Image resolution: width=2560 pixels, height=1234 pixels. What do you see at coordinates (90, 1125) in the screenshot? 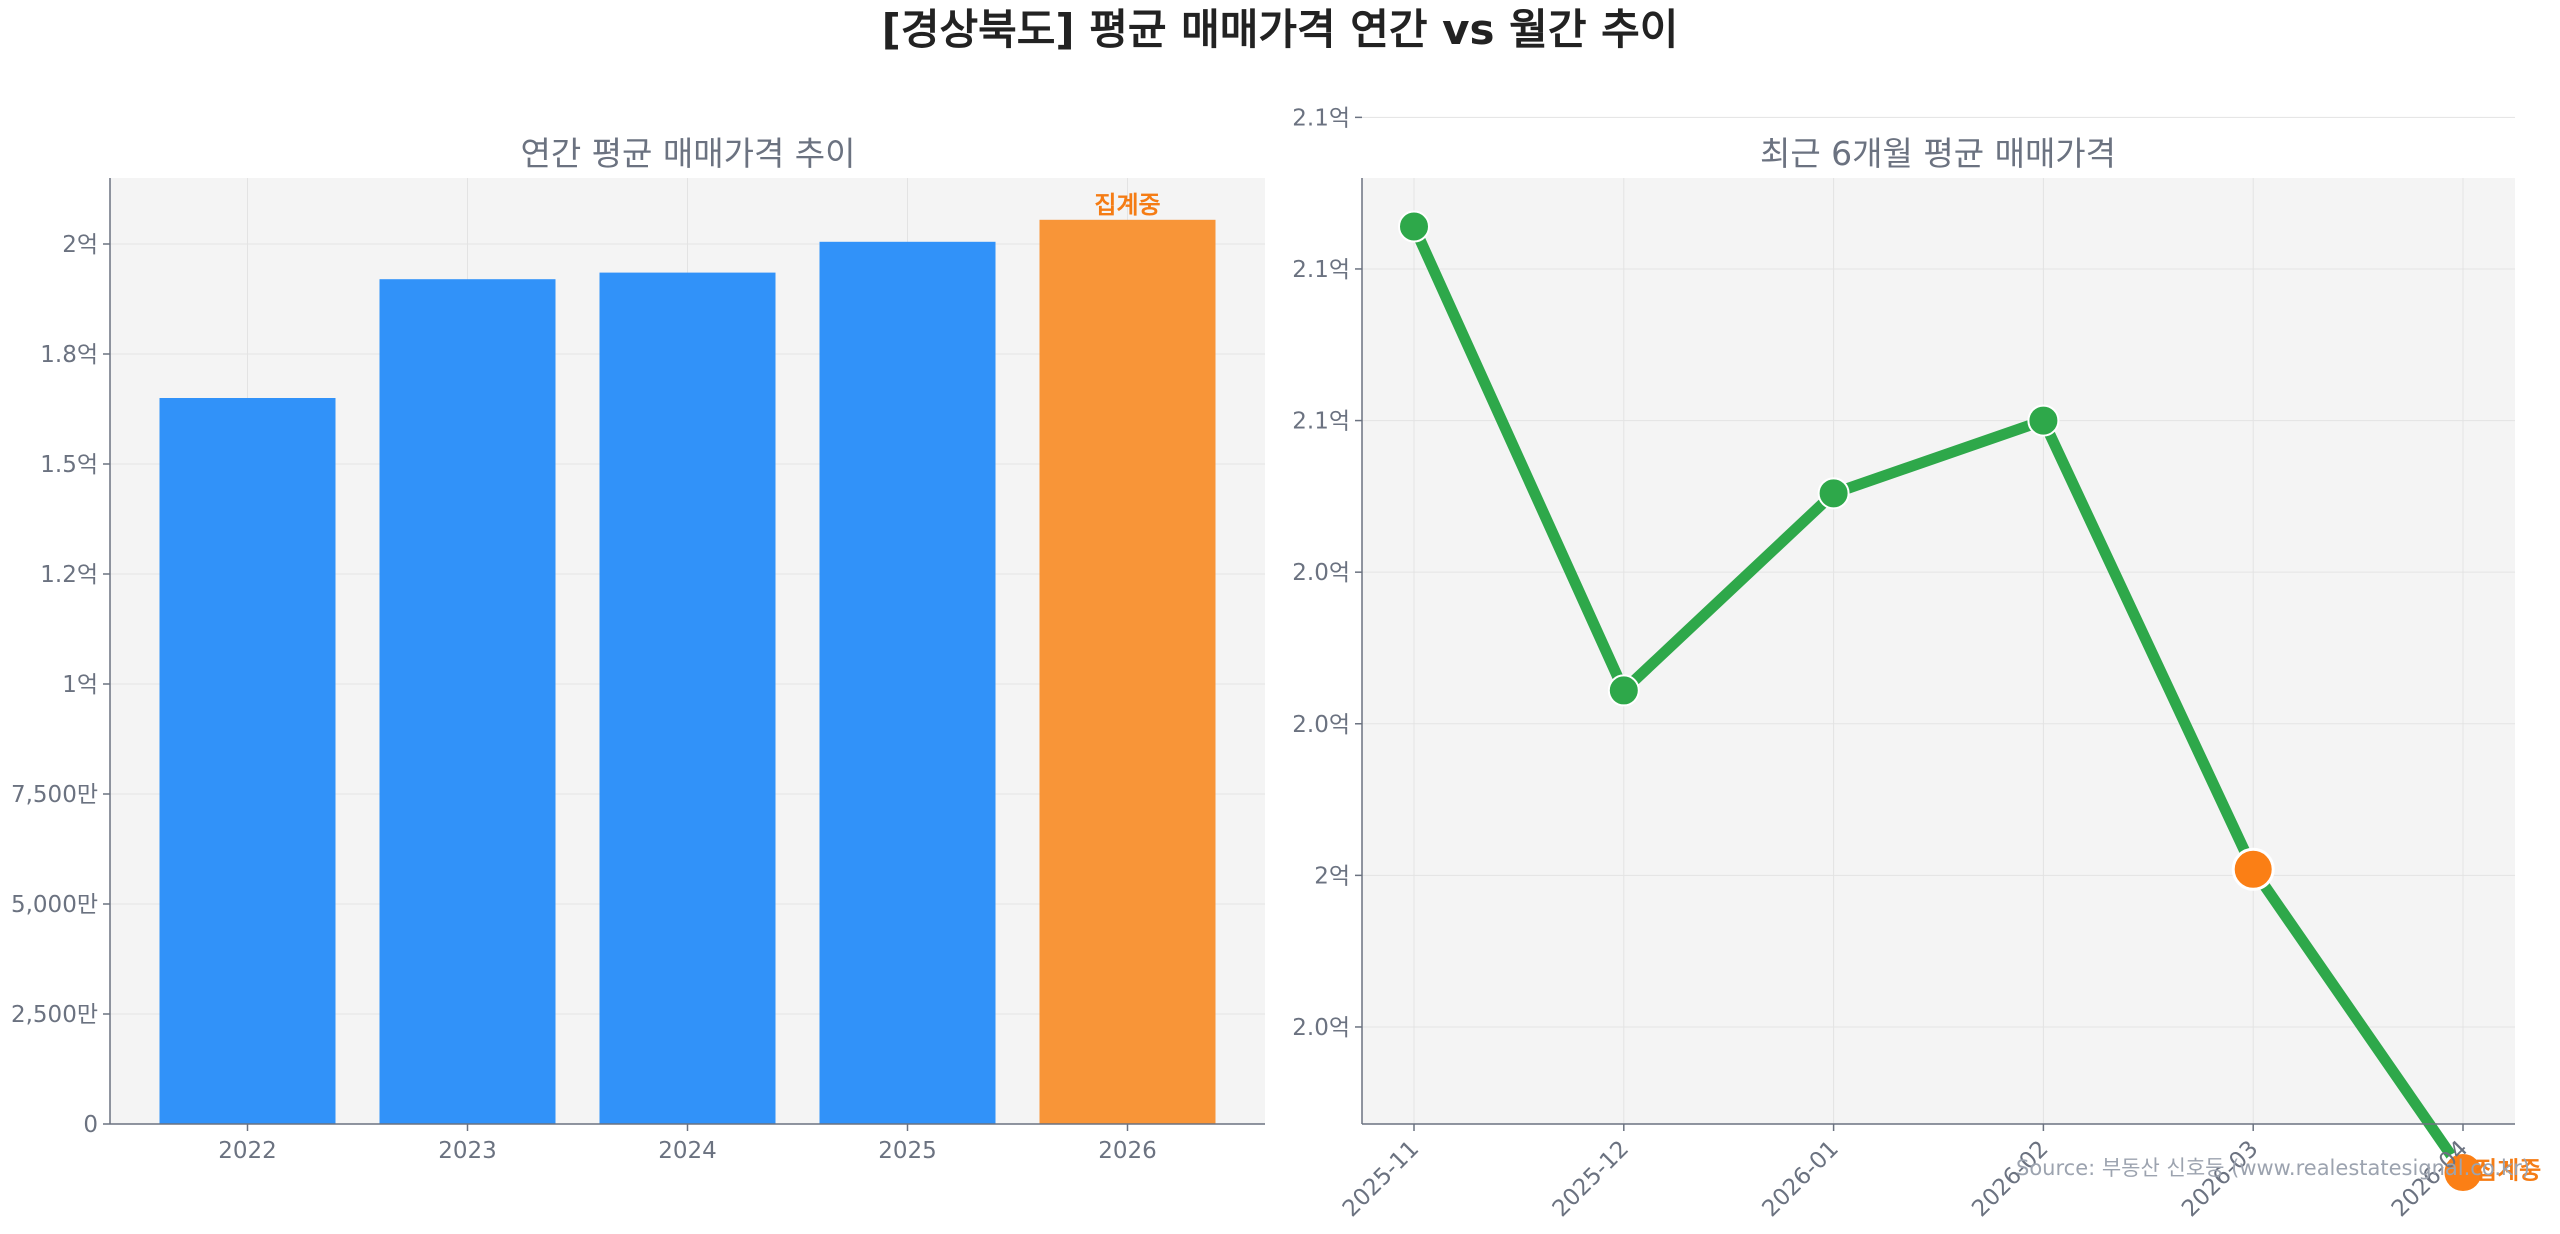
I see `annual-y-tick-label: 0` at bounding box center [90, 1125].